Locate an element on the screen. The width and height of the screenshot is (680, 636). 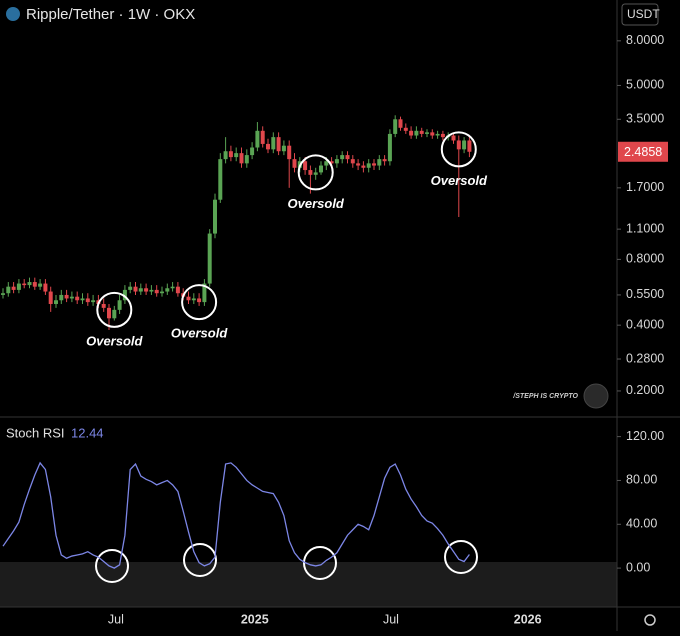
y-tick-label: 120.00 is located at coordinates (645, 436).